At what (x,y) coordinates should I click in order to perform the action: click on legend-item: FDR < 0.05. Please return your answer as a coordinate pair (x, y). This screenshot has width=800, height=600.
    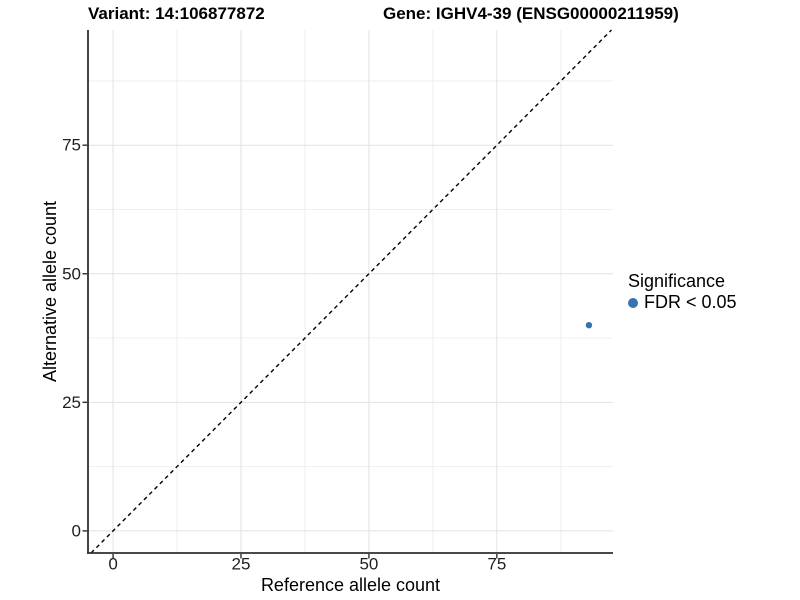
    Looking at the image, I should click on (682, 302).